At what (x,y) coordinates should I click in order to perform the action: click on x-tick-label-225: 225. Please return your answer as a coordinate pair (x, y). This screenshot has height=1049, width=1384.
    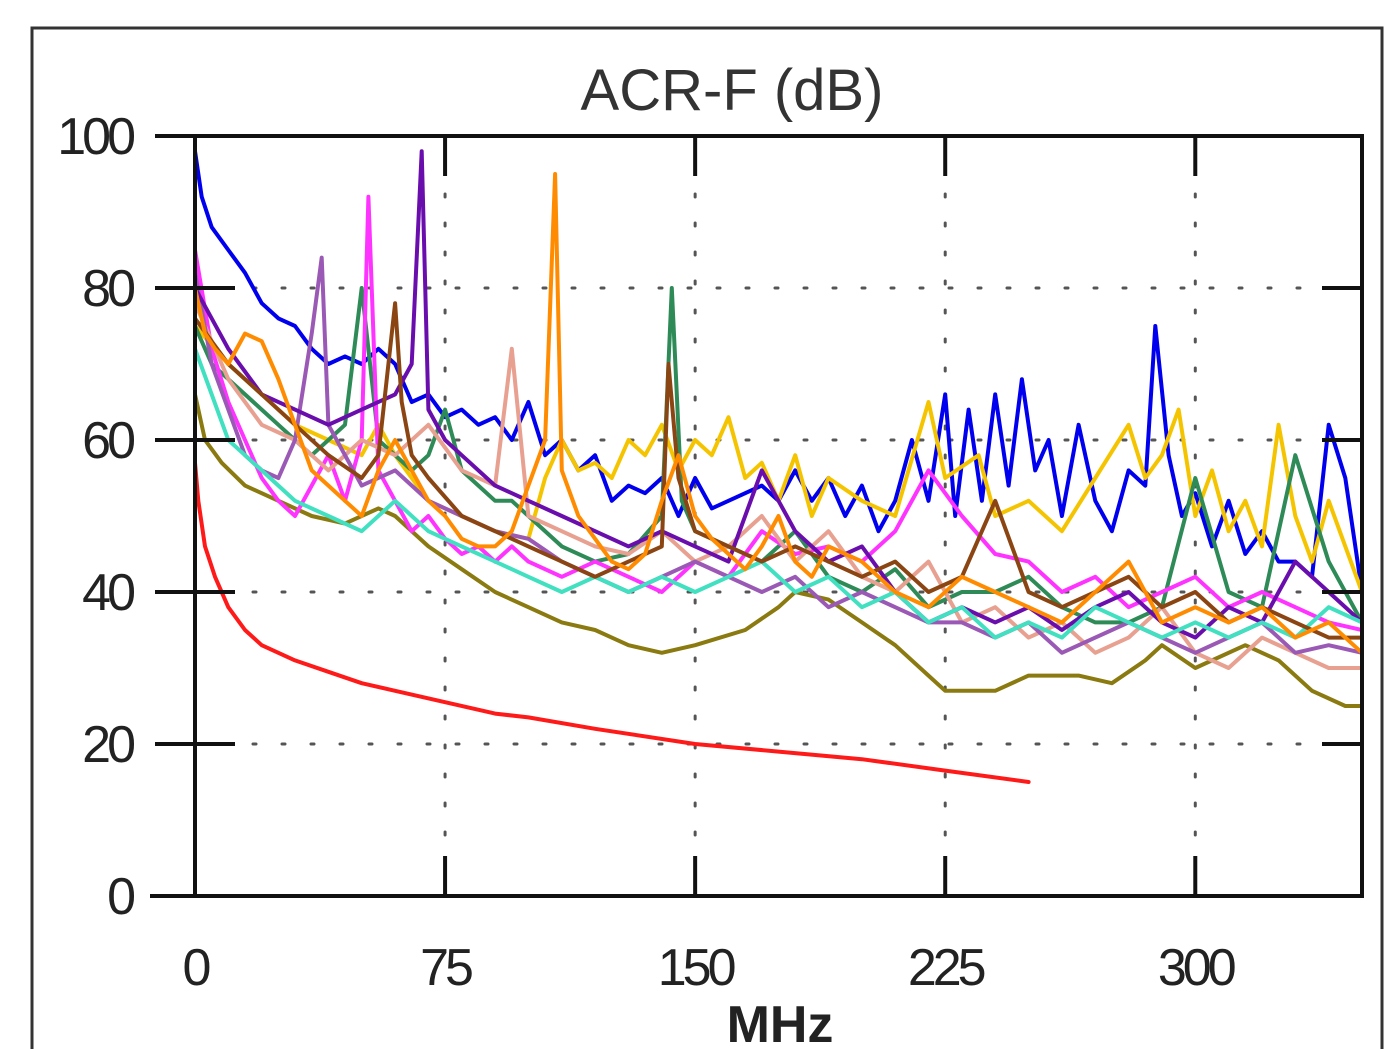
    Looking at the image, I should click on (946, 968).